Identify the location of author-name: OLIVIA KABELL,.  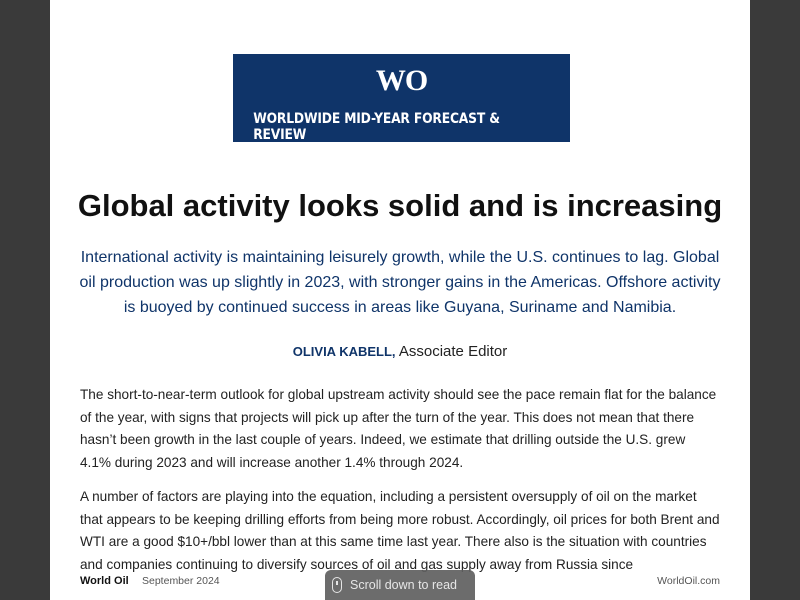
(344, 351).